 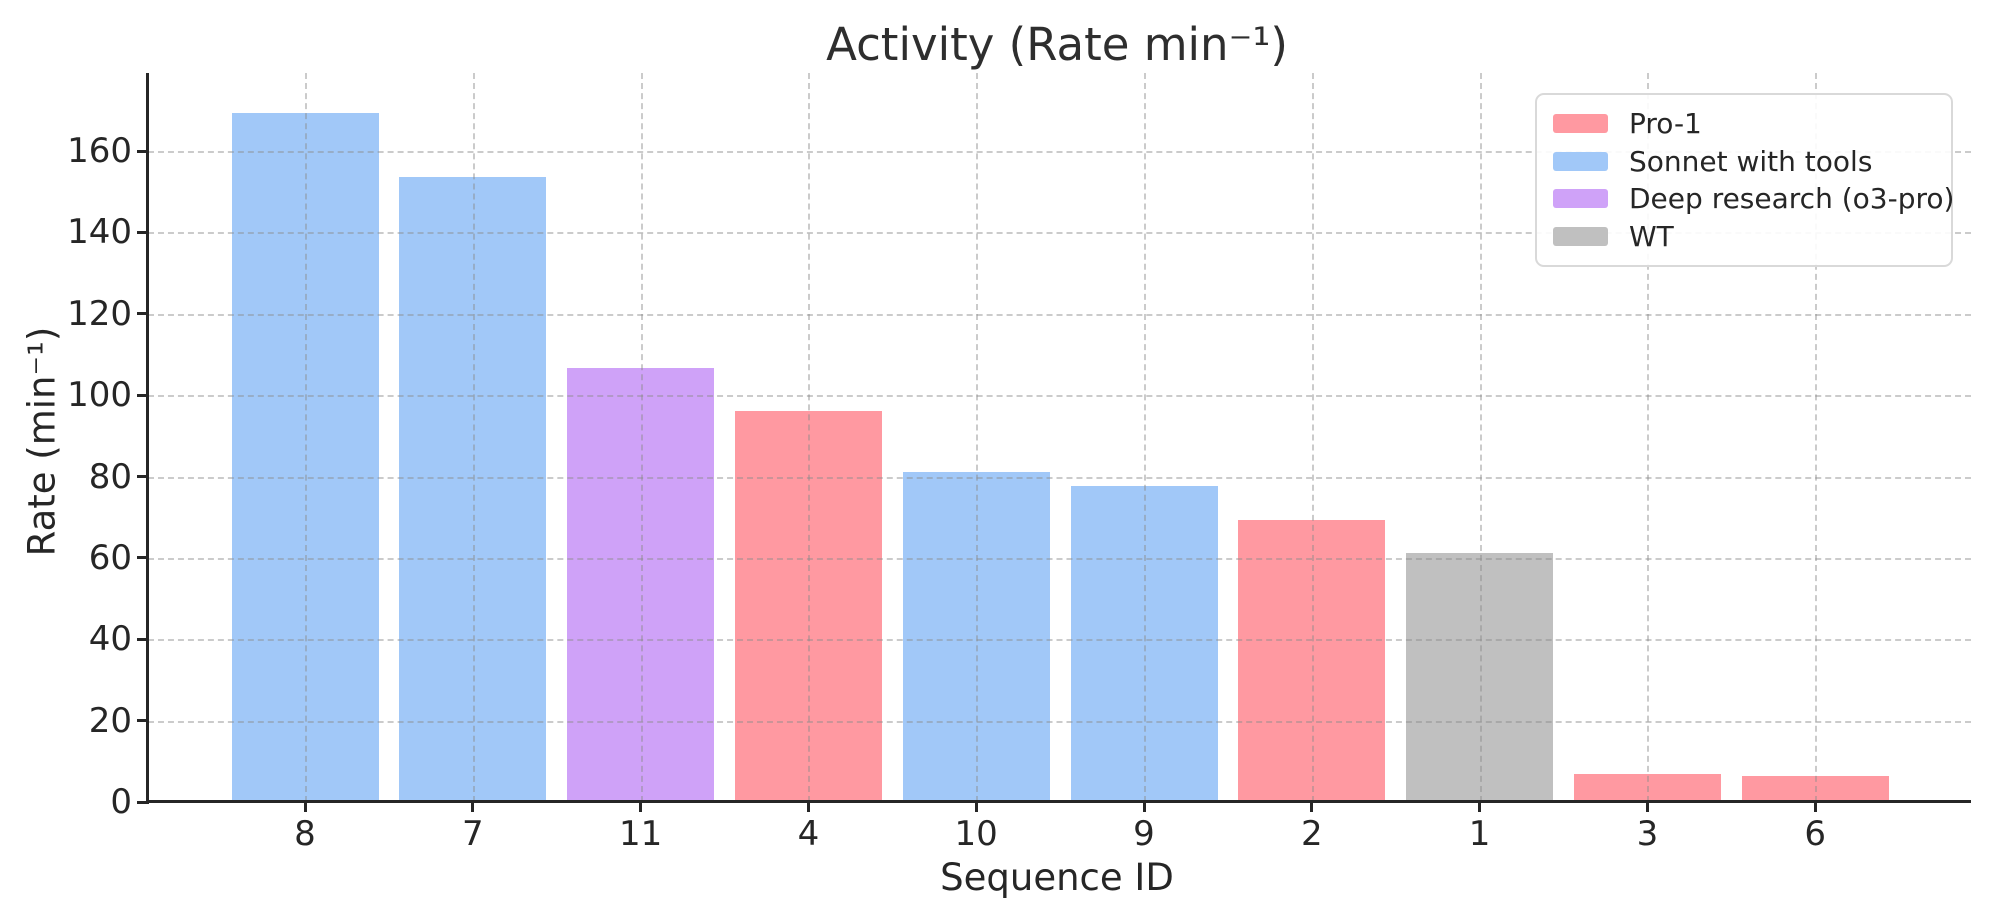 I want to click on legend-item: Deep research (o3-pro), so click(x=1753, y=198).